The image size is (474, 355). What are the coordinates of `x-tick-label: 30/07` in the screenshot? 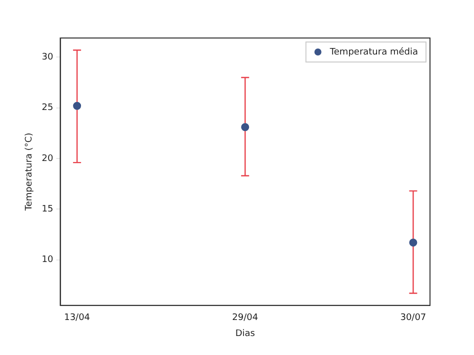 It's located at (413, 318).